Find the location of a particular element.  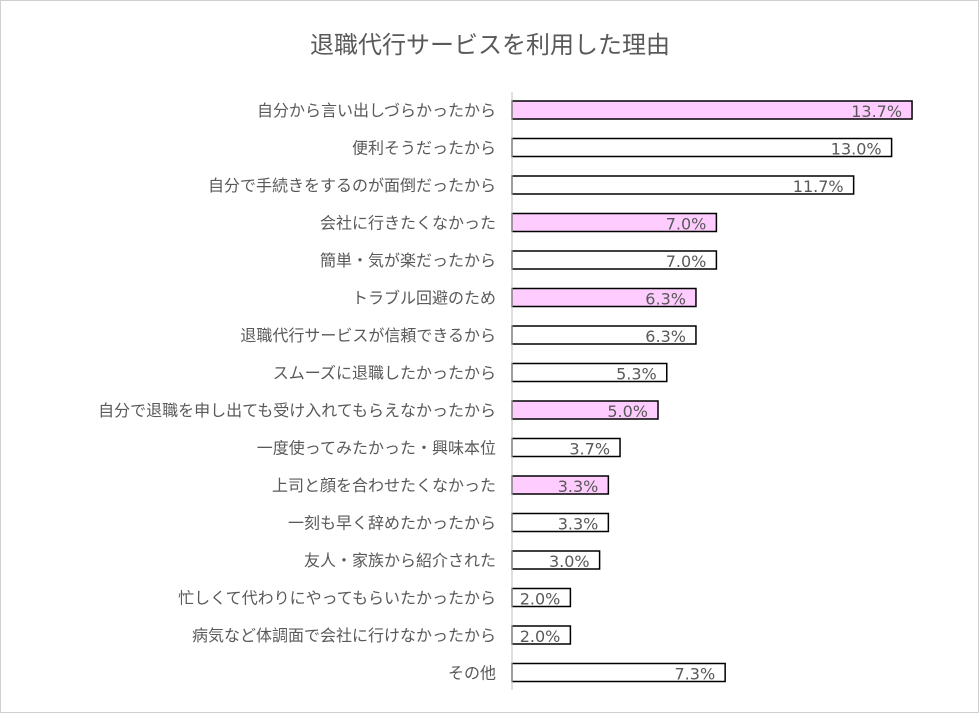

value-label-15: 2.0% is located at coordinates (540, 636).